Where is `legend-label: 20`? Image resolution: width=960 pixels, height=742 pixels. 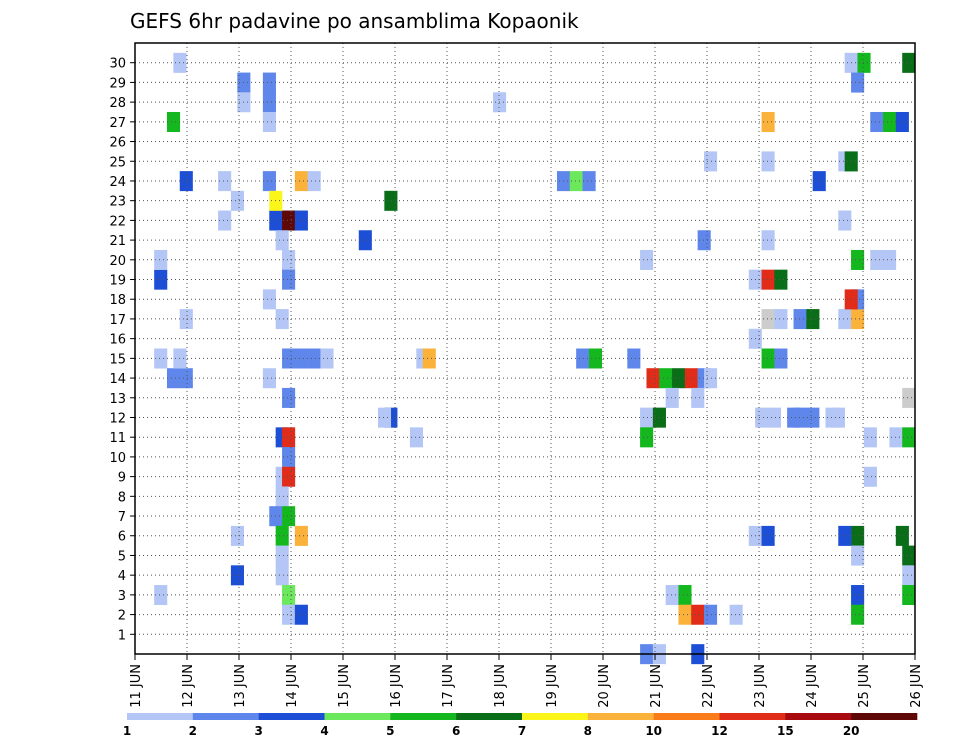 legend-label: 20 is located at coordinates (851, 731).